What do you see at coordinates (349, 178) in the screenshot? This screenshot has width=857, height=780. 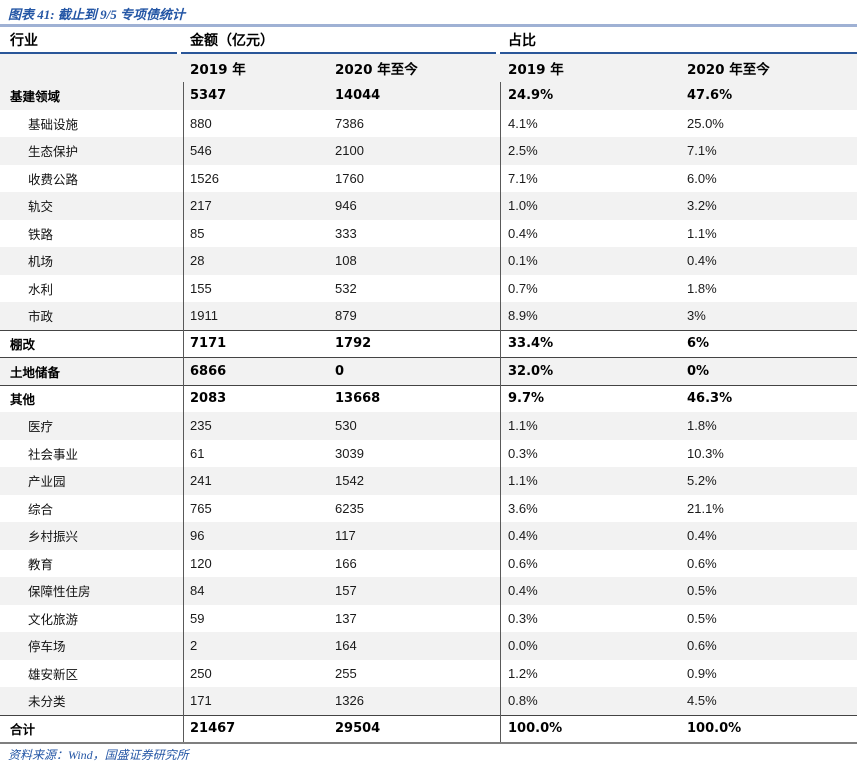 I see `amount-2020-cell: 1760` at bounding box center [349, 178].